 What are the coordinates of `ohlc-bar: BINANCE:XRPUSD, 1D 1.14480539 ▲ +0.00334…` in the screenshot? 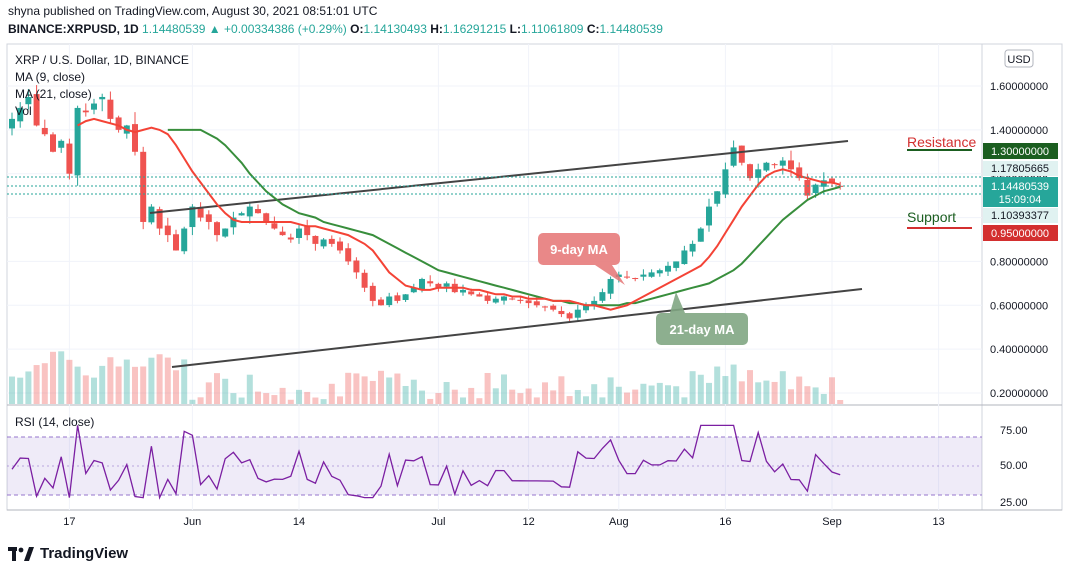 It's located at (335, 29).